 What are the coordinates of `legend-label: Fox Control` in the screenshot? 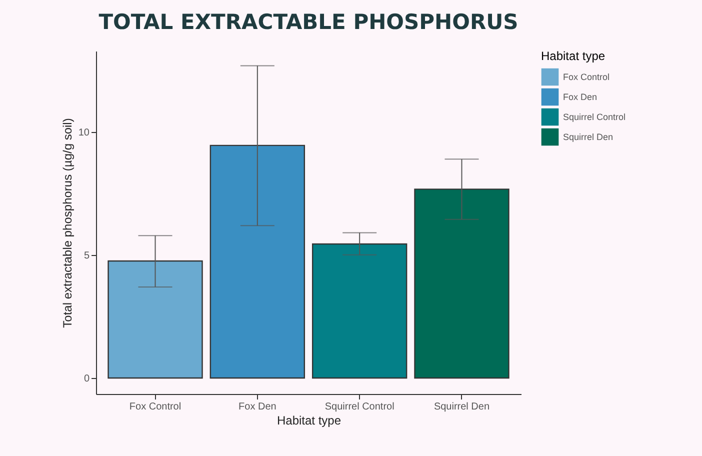 It's located at (586, 77).